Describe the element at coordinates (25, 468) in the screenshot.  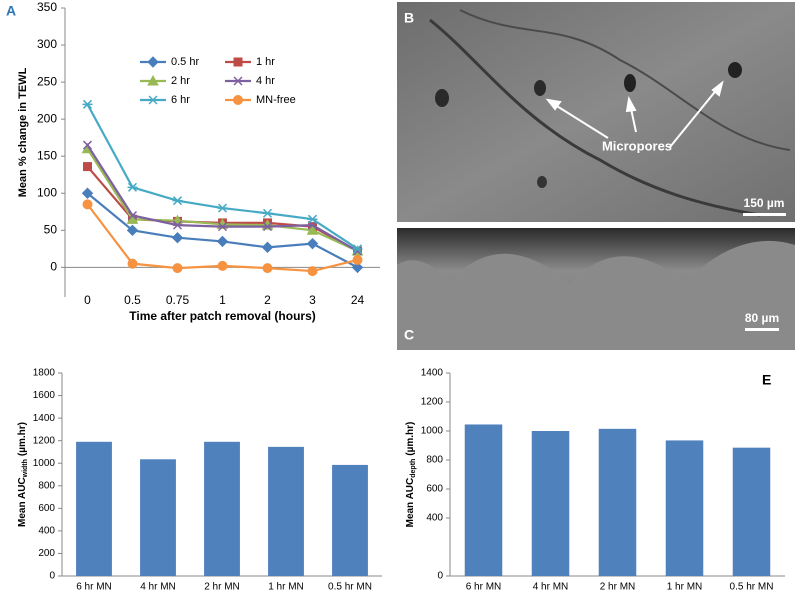
I see `y-axis-label-sub: width` at that location.